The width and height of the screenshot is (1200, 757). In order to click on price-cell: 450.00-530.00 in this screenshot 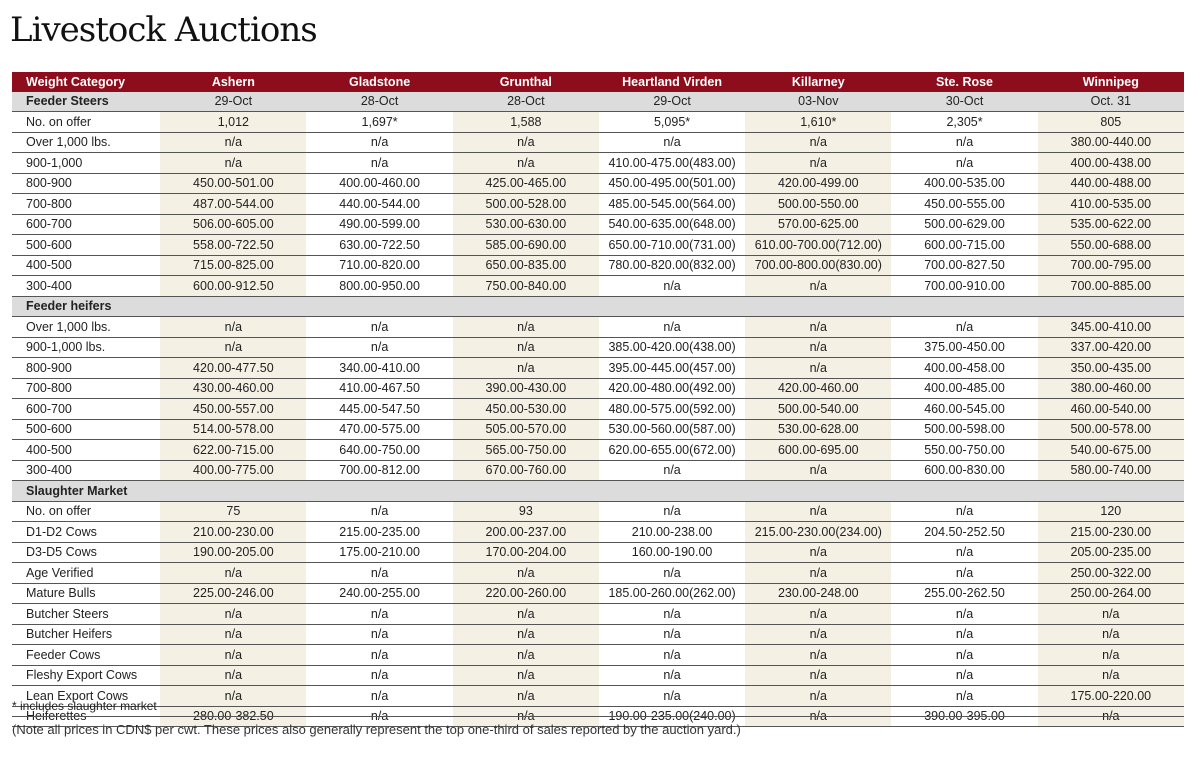, I will do `click(525, 409)`.